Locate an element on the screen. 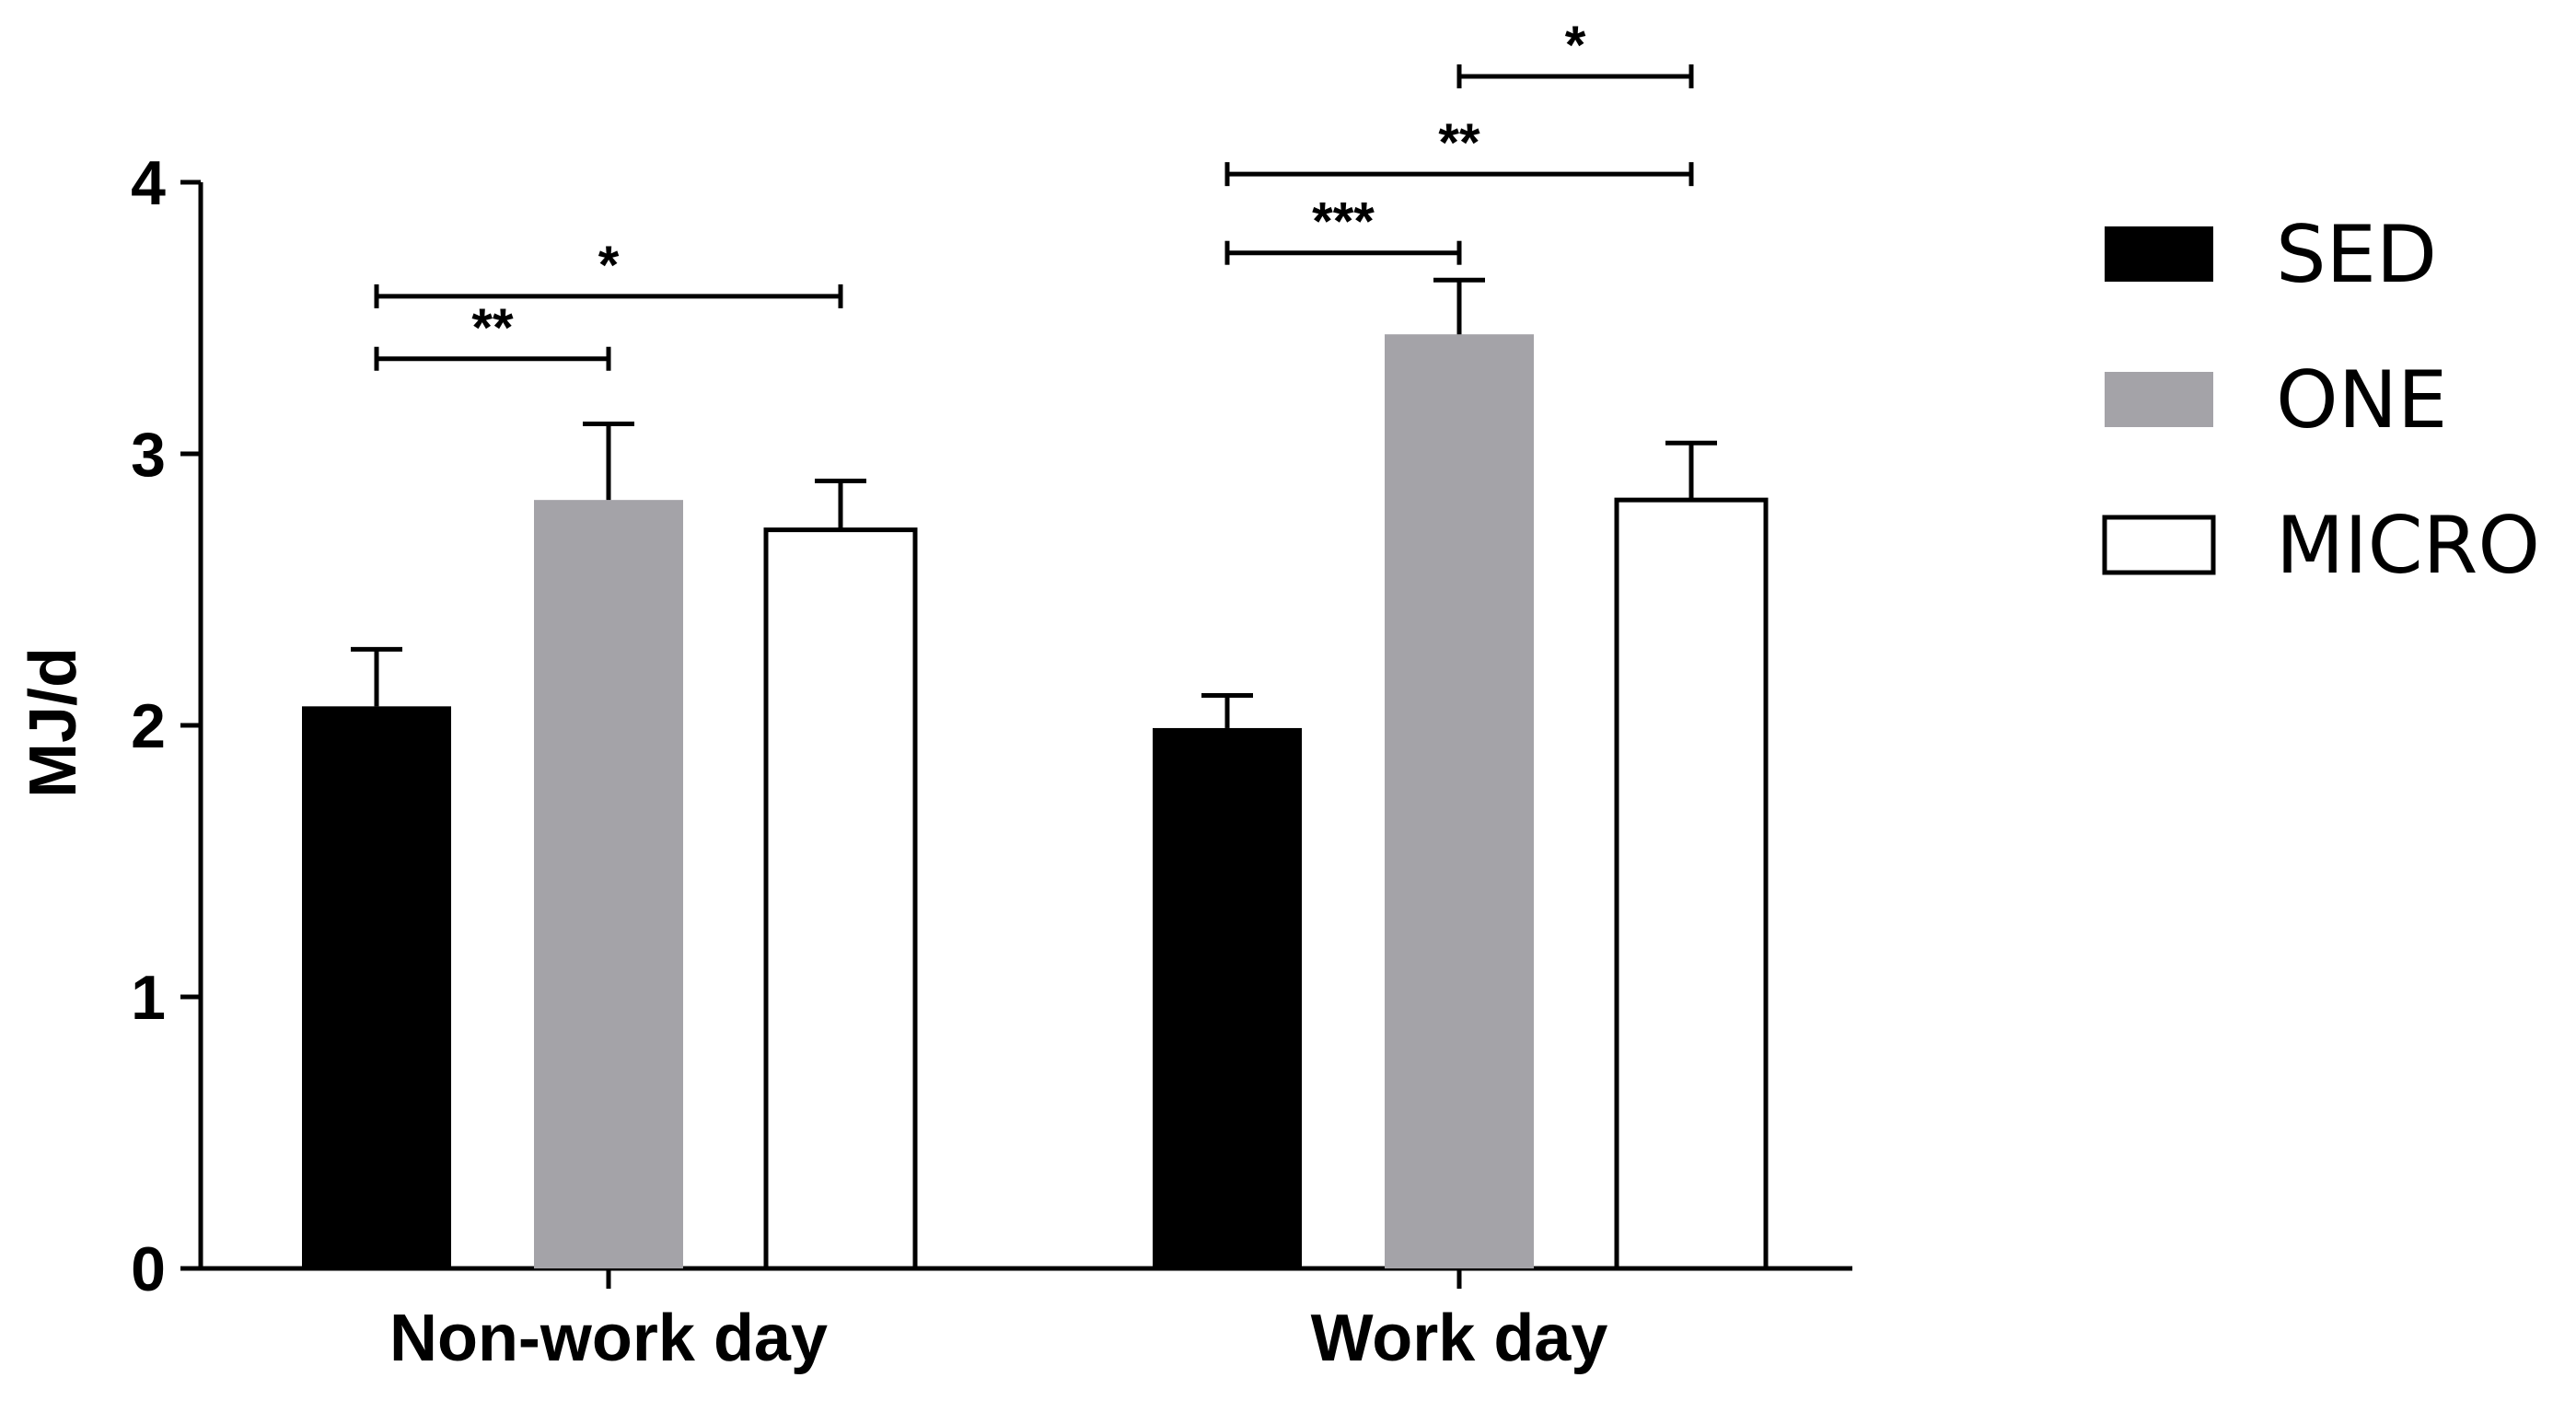 The height and width of the screenshot is (1424, 2576). bar-one-non-work-day is located at coordinates (608, 884).